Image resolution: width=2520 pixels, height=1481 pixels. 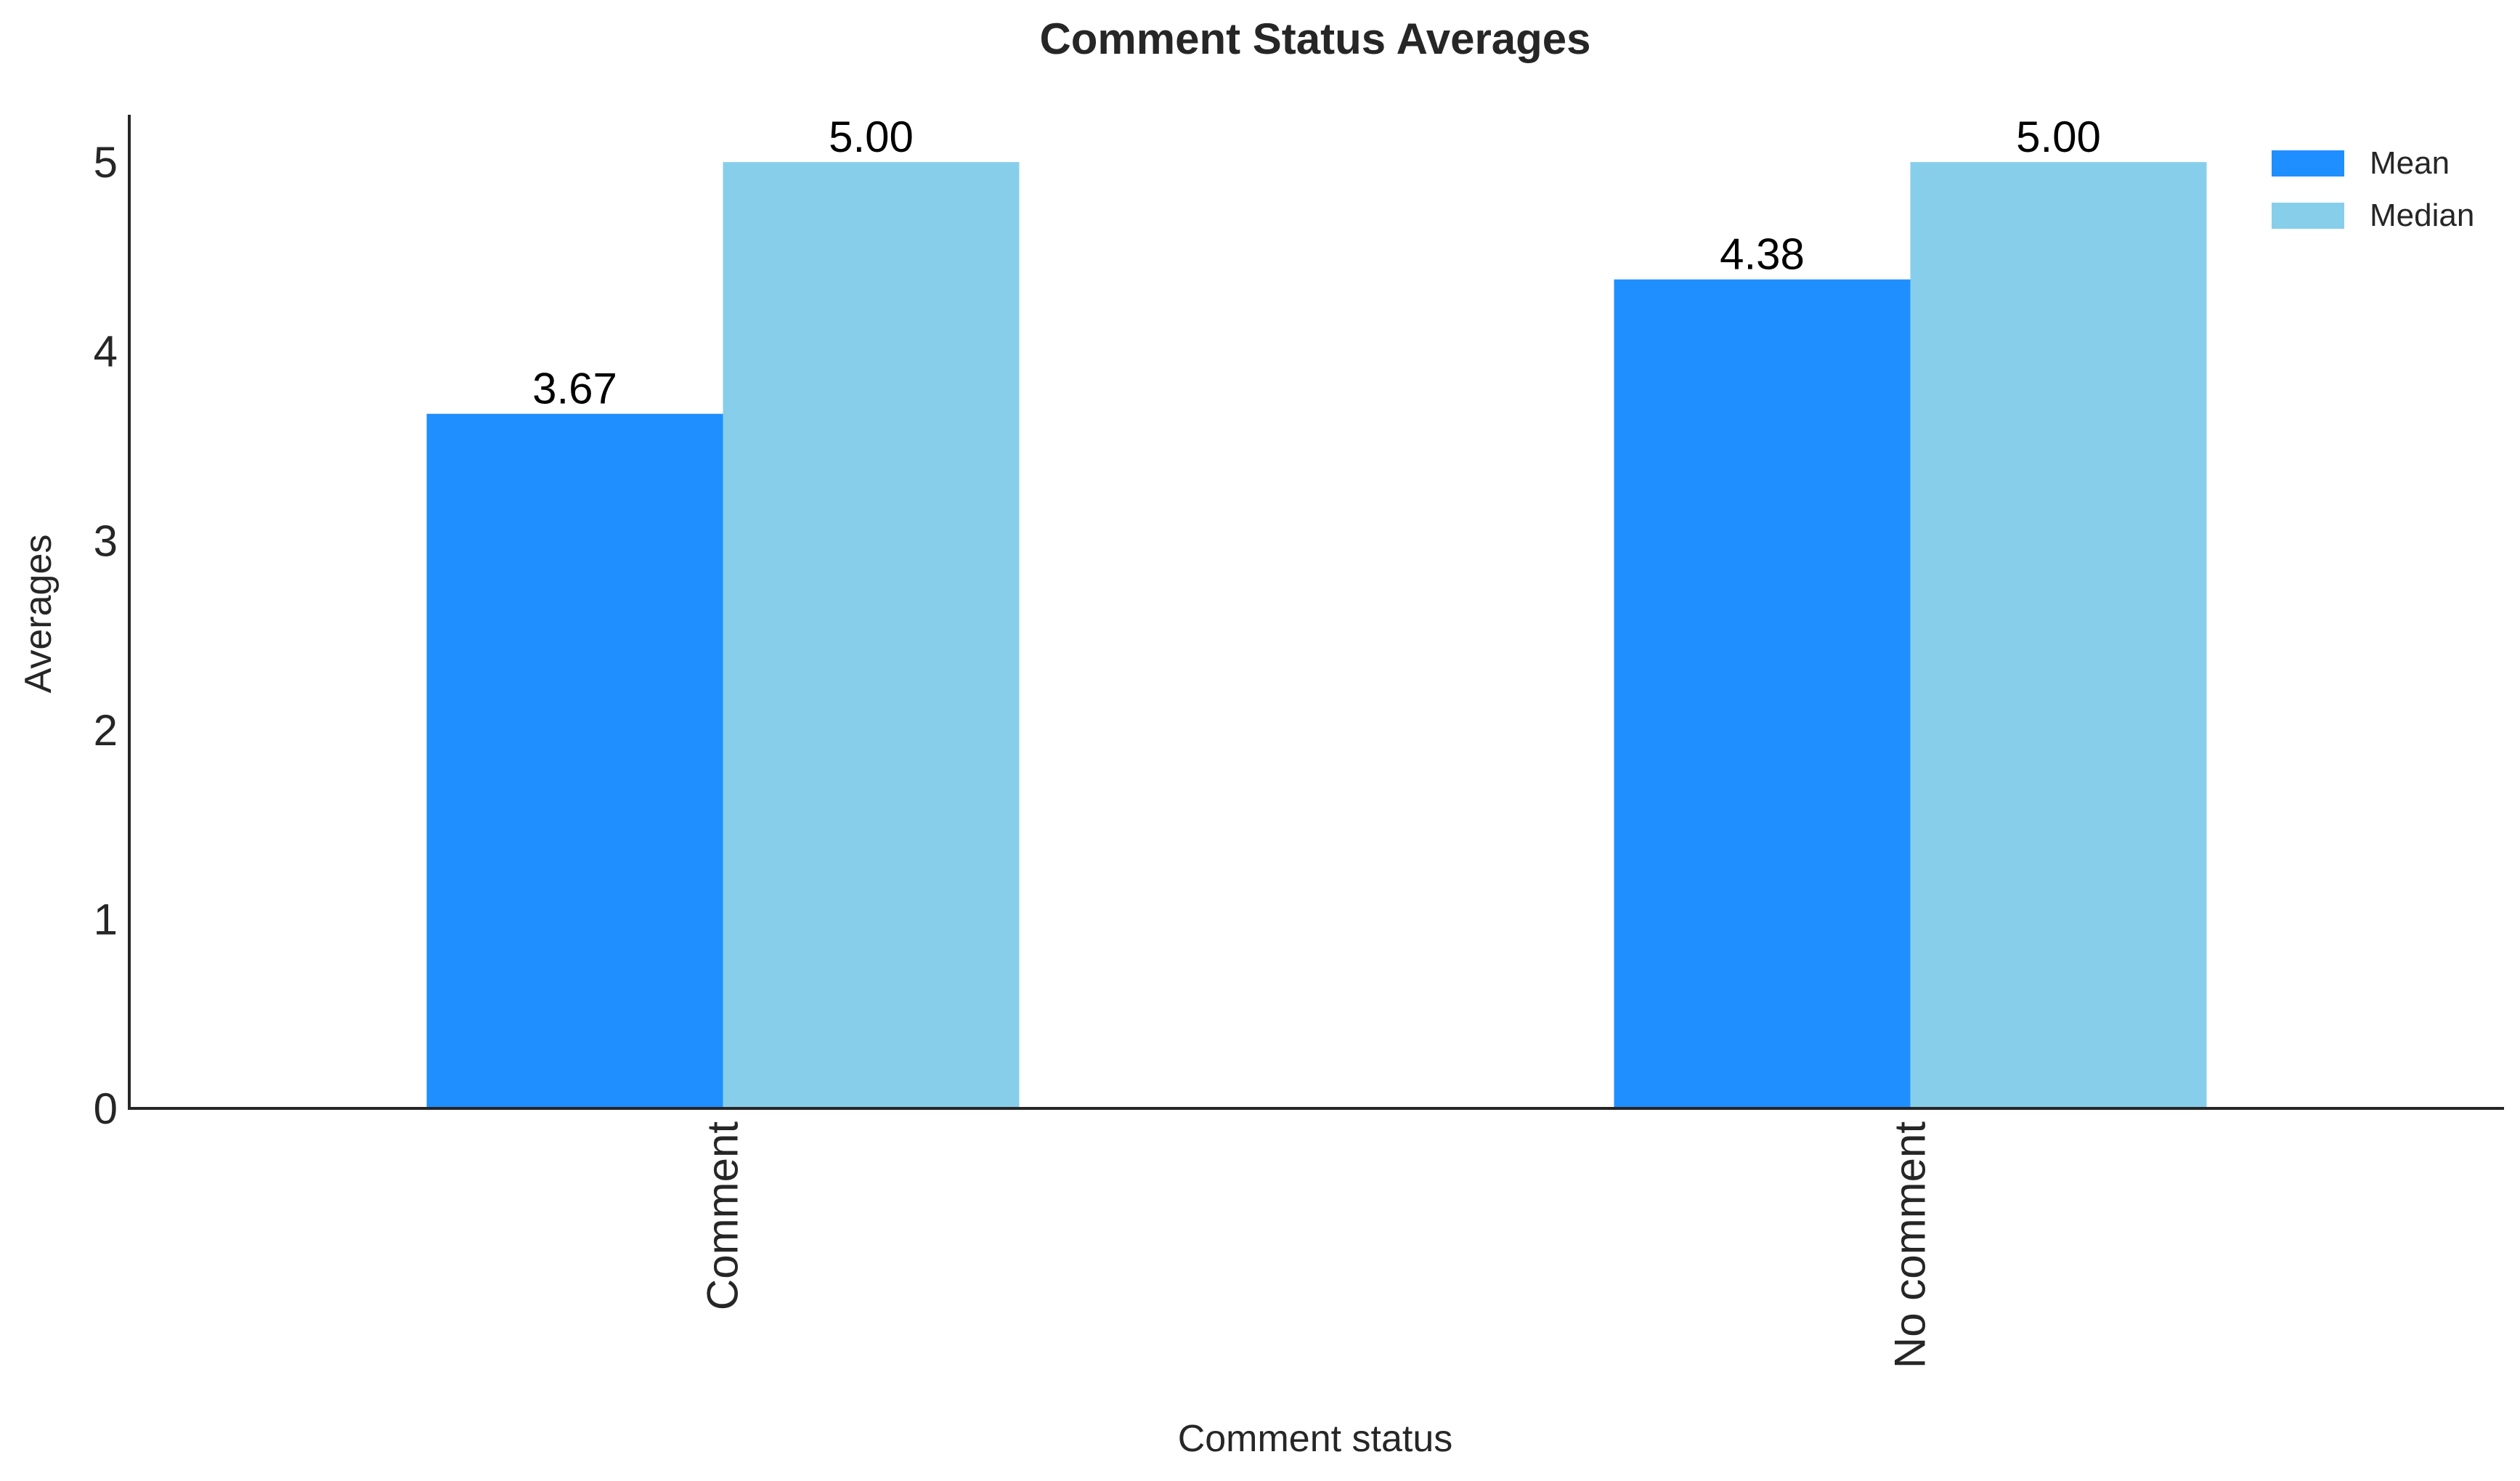 I want to click on y-tick-label: 5, so click(x=106, y=162).